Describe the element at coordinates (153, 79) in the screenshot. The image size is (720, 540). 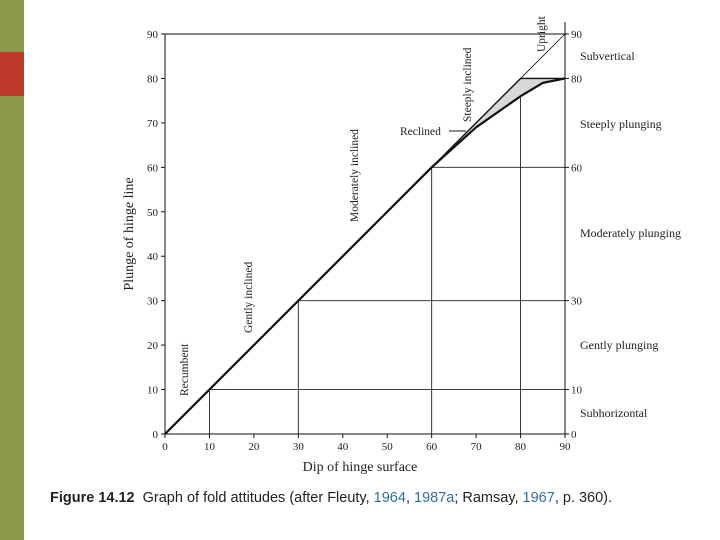
I see `y-tick-label: 80` at that location.